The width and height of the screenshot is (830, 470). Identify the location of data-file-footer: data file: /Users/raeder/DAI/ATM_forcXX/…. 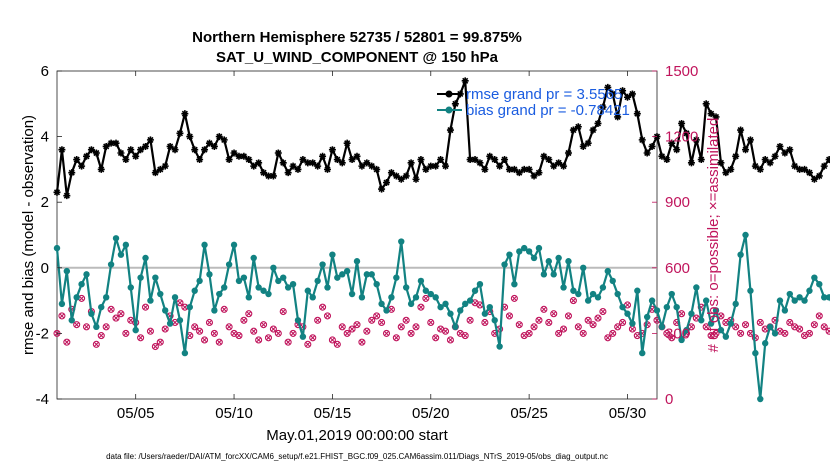
(357, 456).